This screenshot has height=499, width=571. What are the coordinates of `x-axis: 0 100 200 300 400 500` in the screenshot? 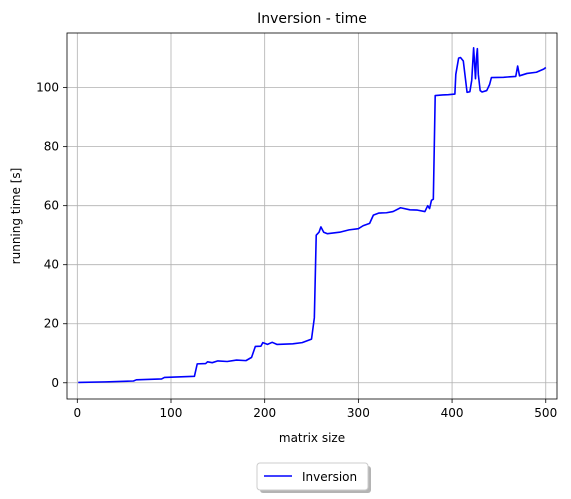 It's located at (315, 409).